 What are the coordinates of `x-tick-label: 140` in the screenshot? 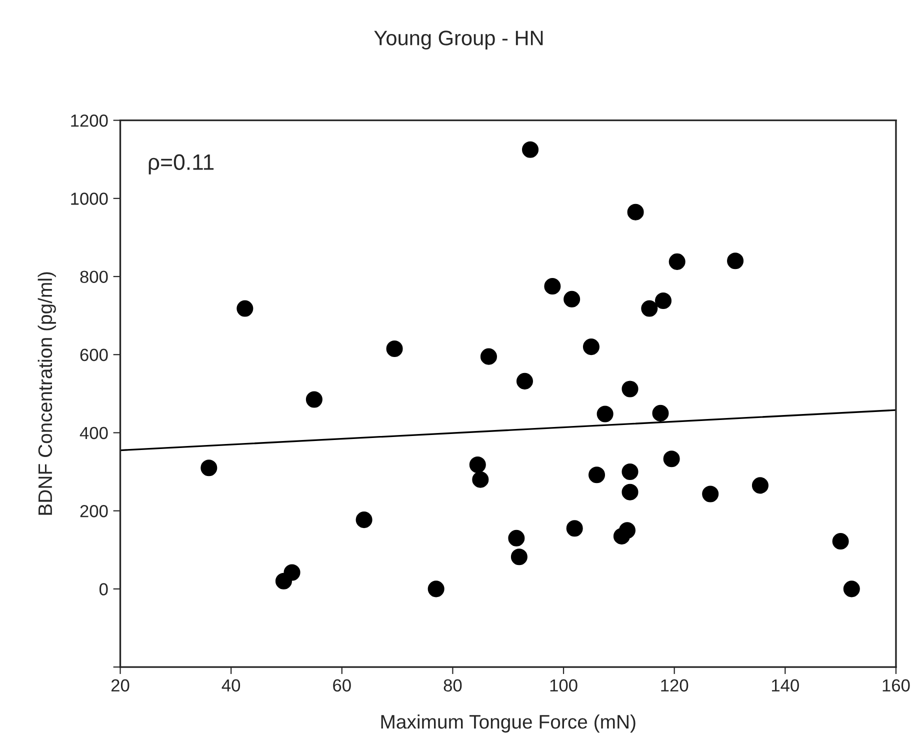 It's located at (785, 685).